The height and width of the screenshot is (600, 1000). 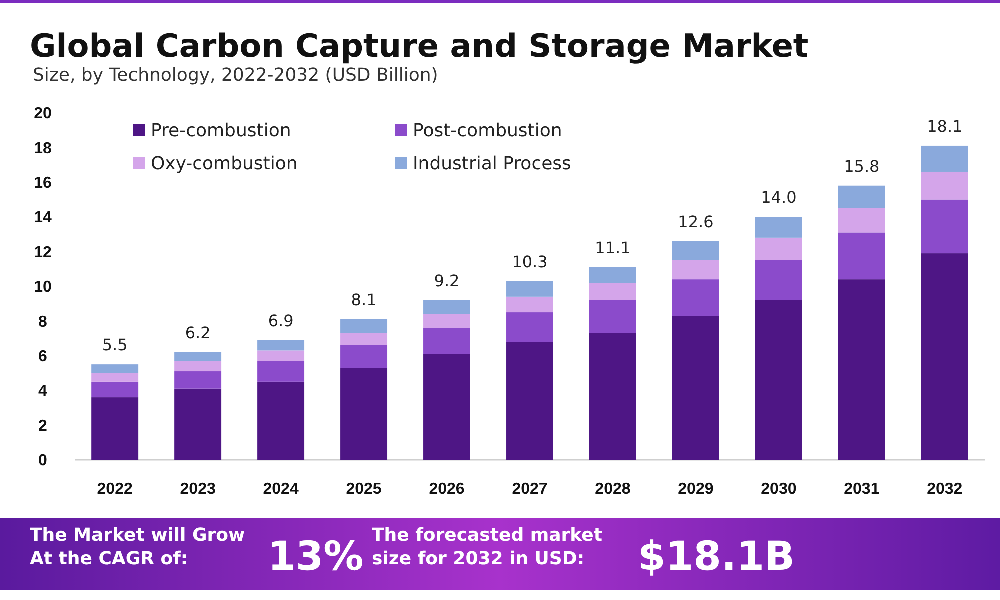 What do you see at coordinates (862, 166) in the screenshot?
I see `total-label: 15.8` at bounding box center [862, 166].